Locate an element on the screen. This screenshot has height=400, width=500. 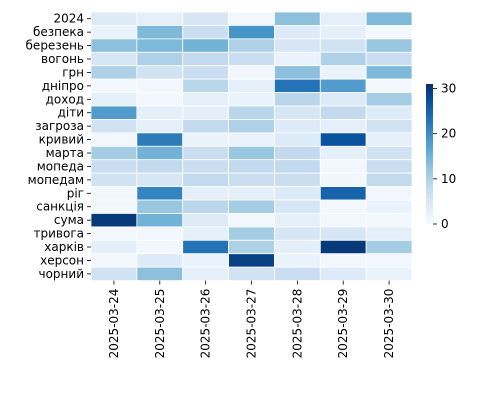
y-tick-label: херсон is located at coordinates (62, 260).